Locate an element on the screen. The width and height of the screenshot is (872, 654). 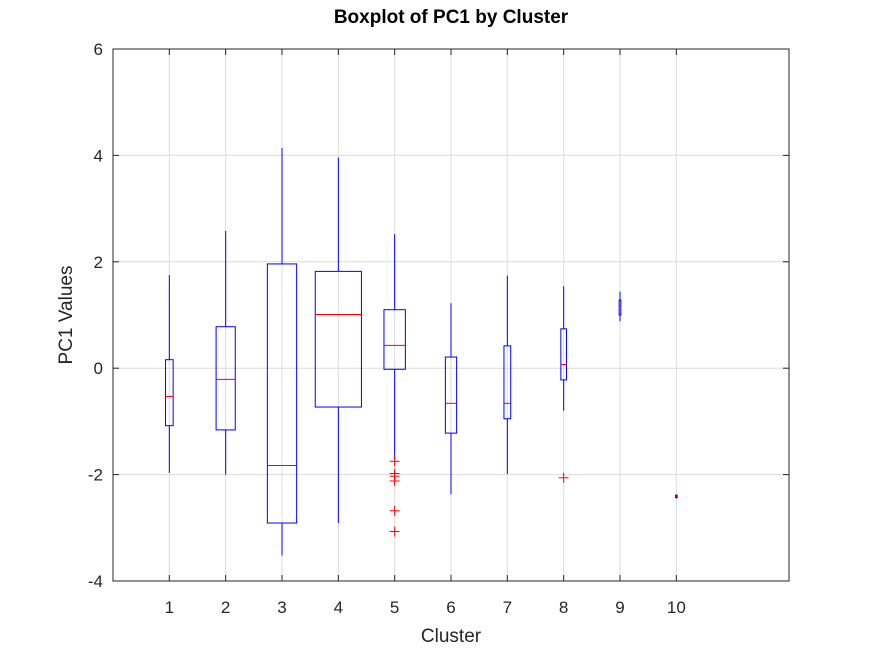
y-tick-label: 0 is located at coordinates (98, 368).